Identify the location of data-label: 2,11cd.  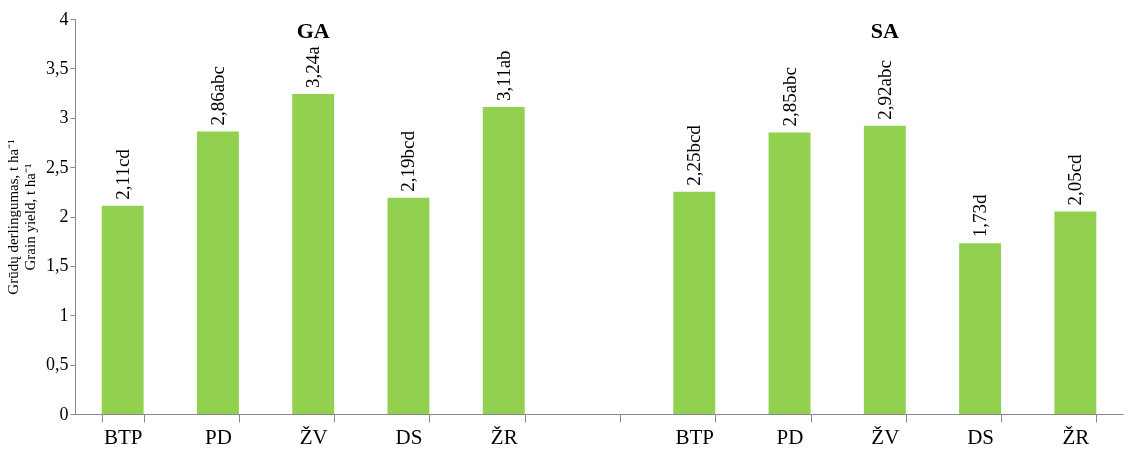
(122, 174).